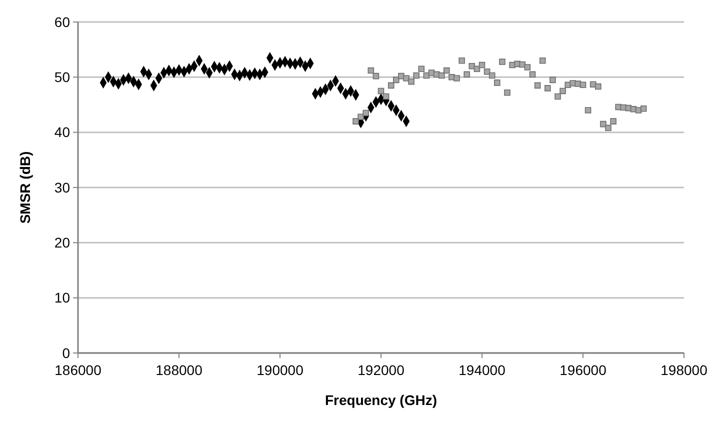 Image resolution: width=717 pixels, height=423 pixels. Describe the element at coordinates (62, 187) in the screenshot. I see `y-tick-label: 30` at that location.